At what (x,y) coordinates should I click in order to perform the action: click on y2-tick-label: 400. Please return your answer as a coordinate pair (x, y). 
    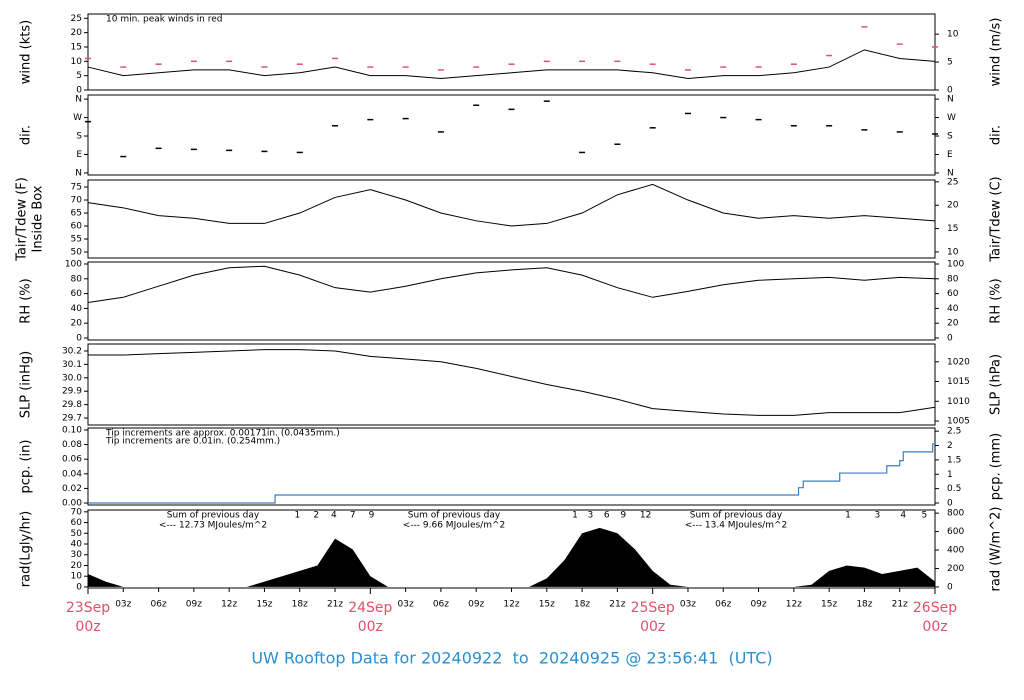
    Looking at the image, I should click on (955, 551).